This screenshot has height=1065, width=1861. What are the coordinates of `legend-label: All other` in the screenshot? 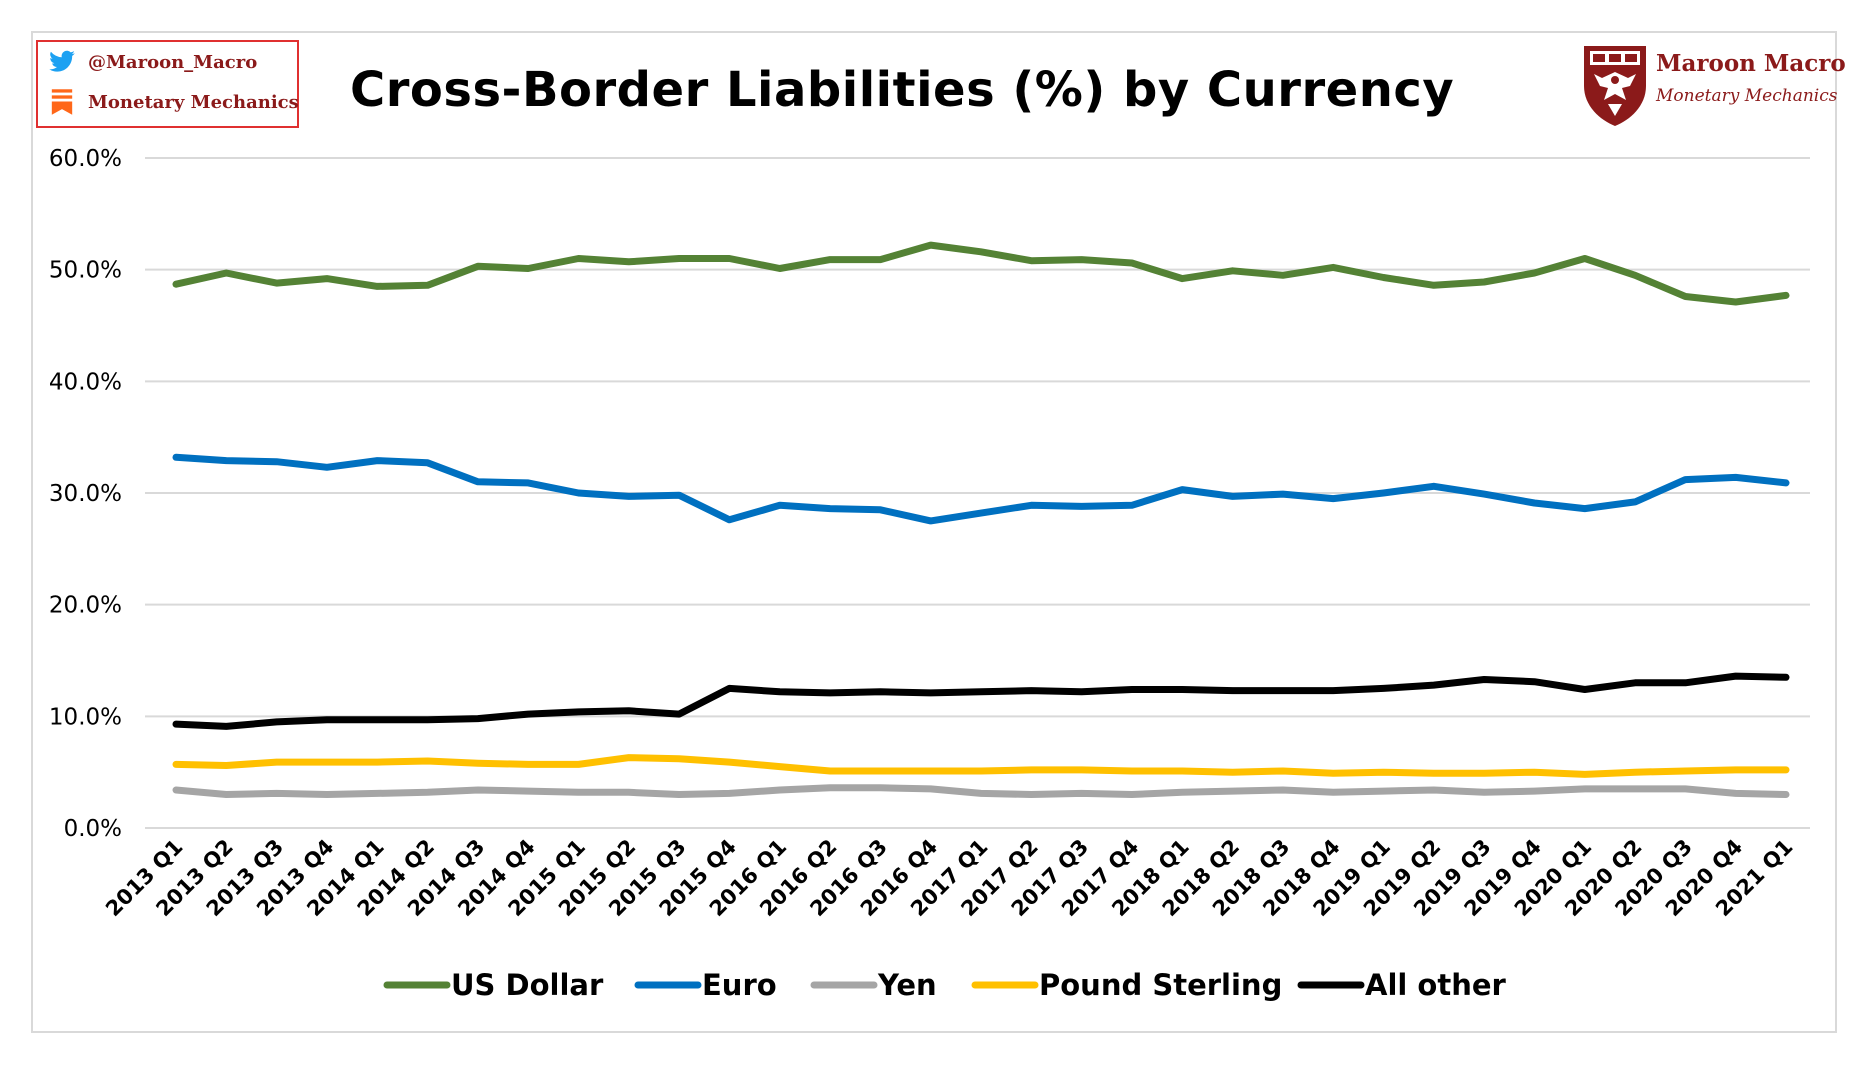 It's located at (1436, 985).